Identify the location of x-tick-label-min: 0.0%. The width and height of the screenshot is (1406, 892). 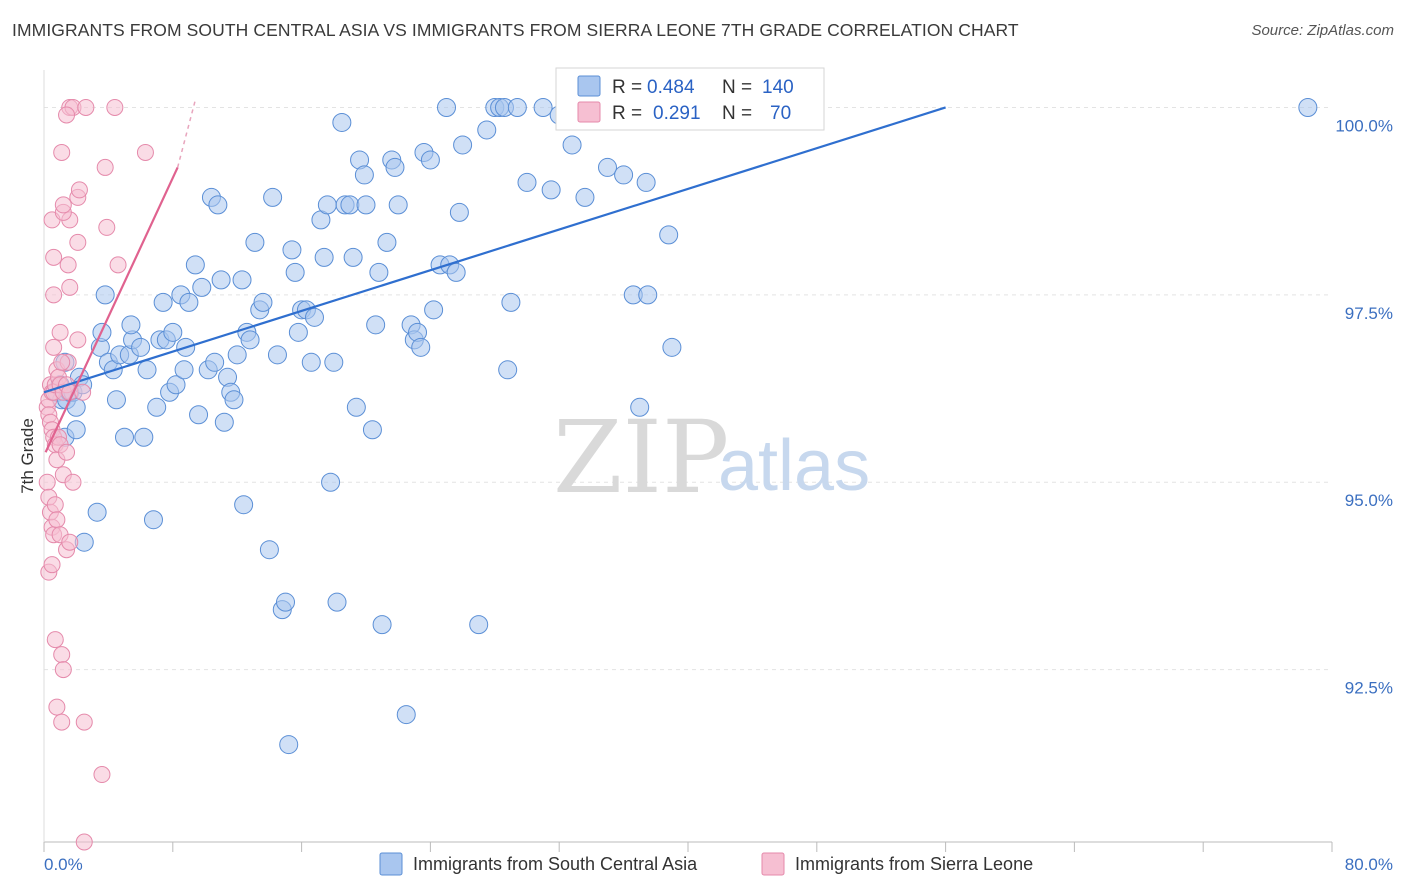
(63, 864).